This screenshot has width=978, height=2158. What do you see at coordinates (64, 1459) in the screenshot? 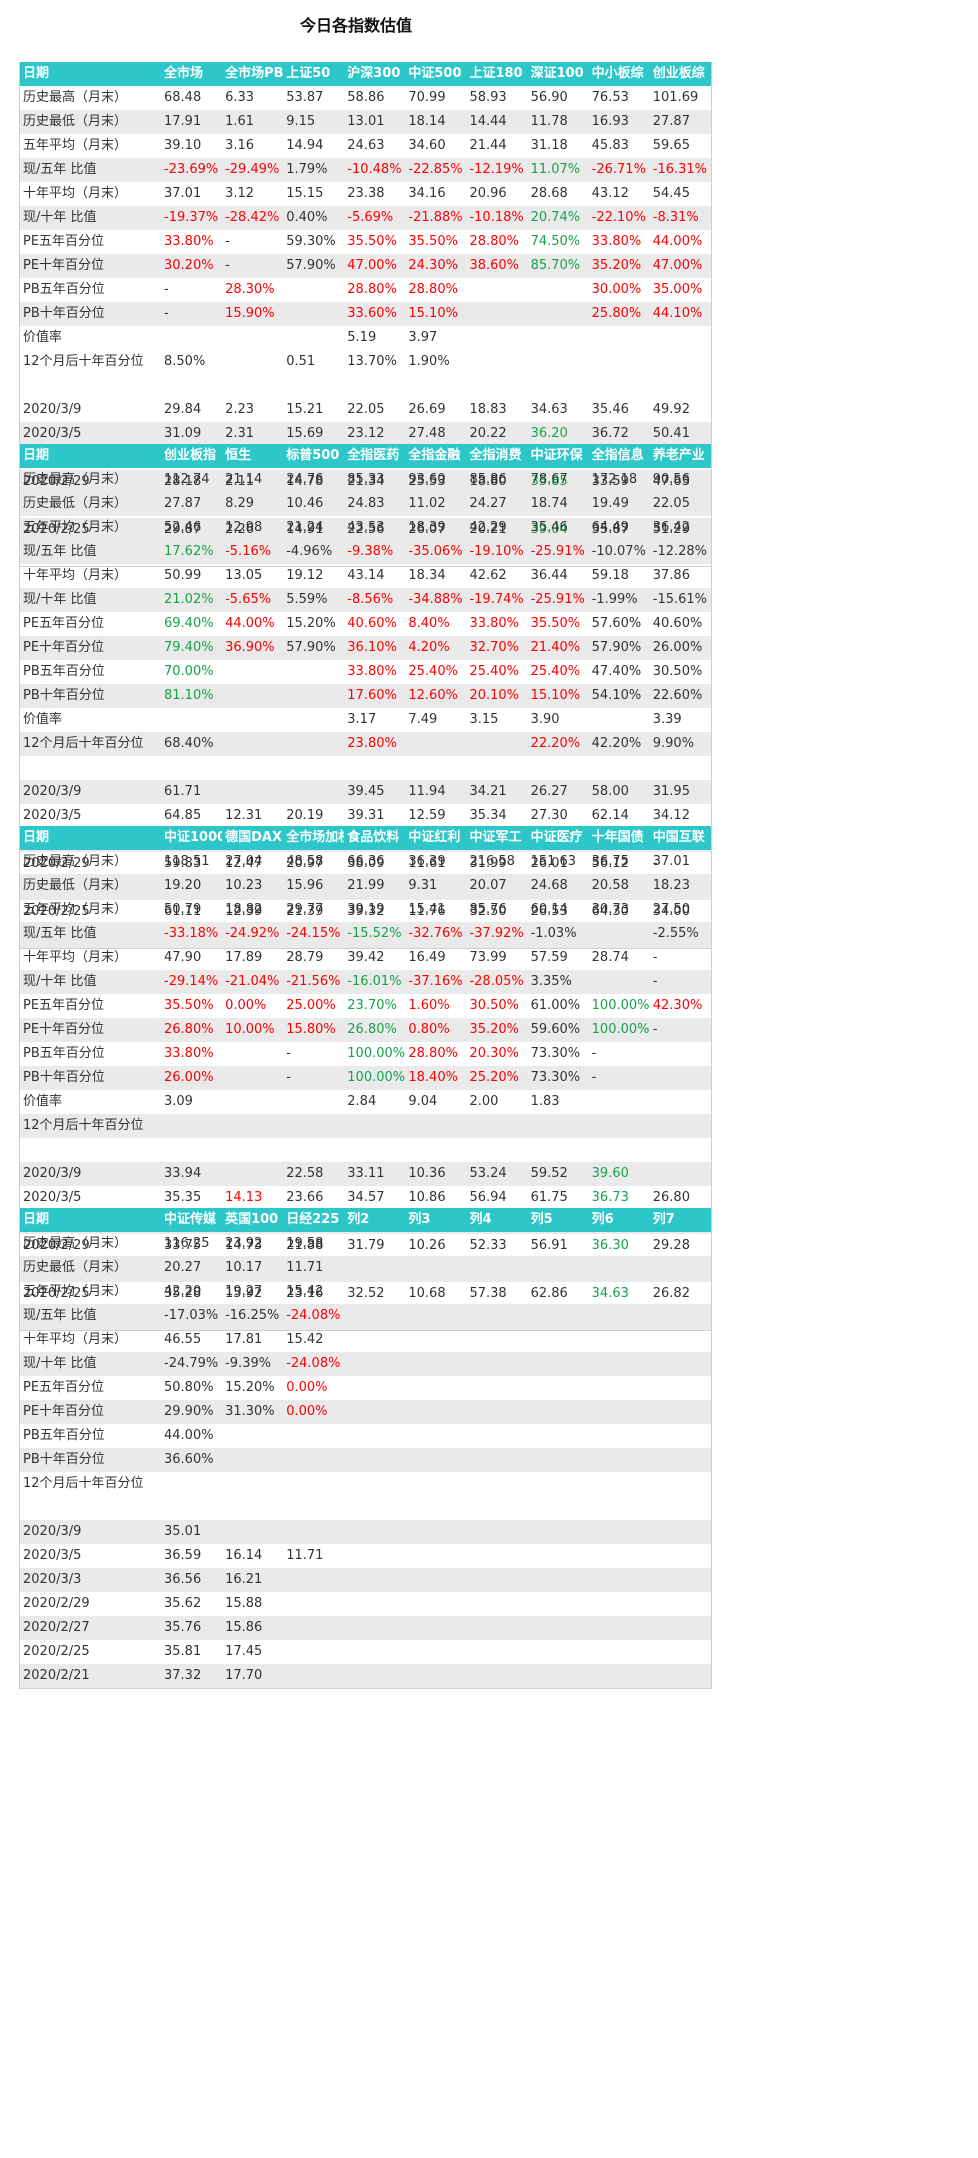
I see `row-label: PB十年百分位` at bounding box center [64, 1459].